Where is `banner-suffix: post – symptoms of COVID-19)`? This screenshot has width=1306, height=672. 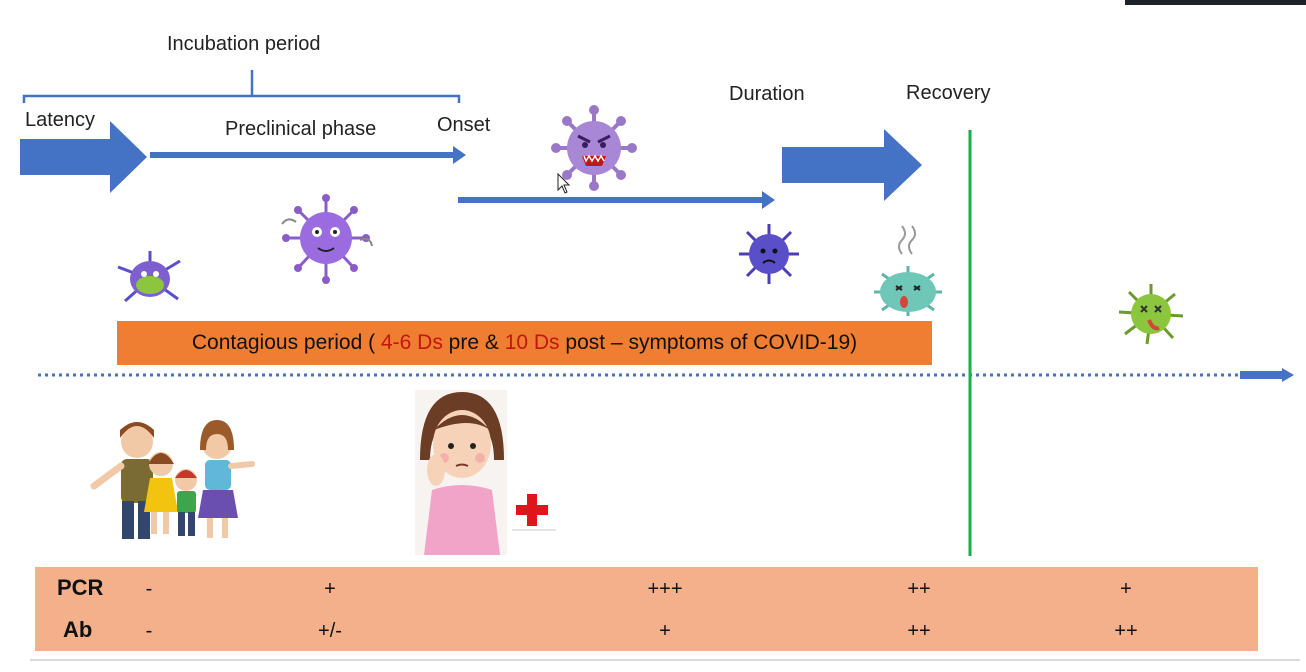
banner-suffix: post – symptoms of COVID-19) is located at coordinates (708, 342).